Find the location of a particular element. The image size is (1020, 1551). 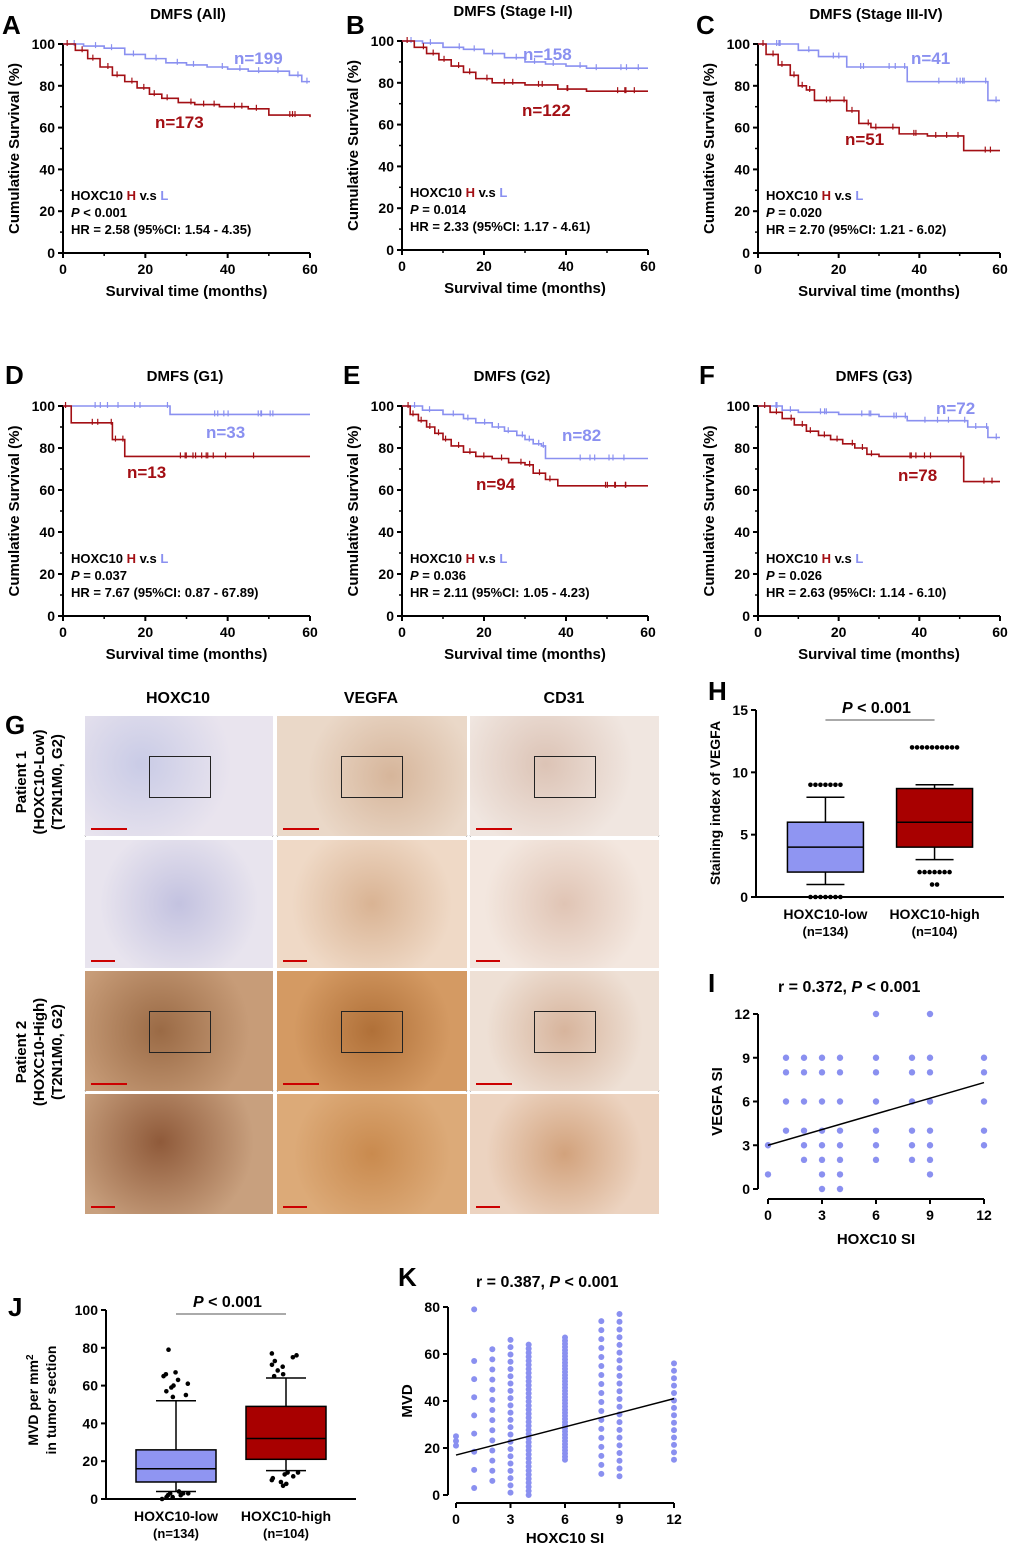

km-p-value: P < 0.001 is located at coordinates (99, 212).